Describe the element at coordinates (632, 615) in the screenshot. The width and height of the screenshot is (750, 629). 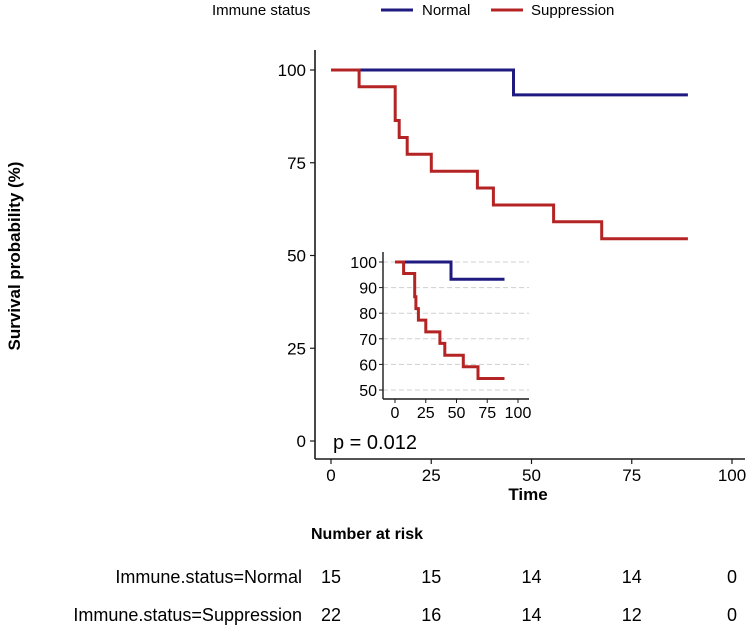
I see `risk-cell: 12` at that location.